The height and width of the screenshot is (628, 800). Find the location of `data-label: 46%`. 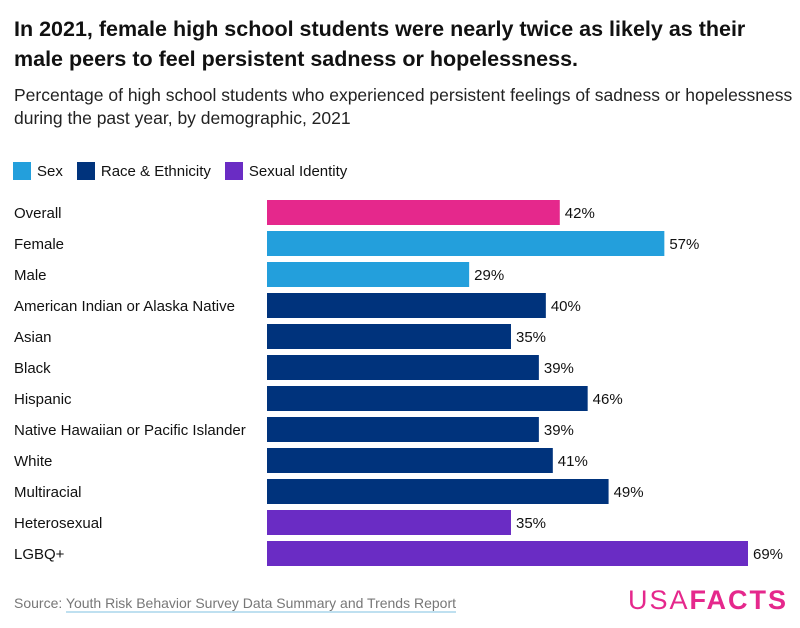

data-label: 46% is located at coordinates (608, 399).